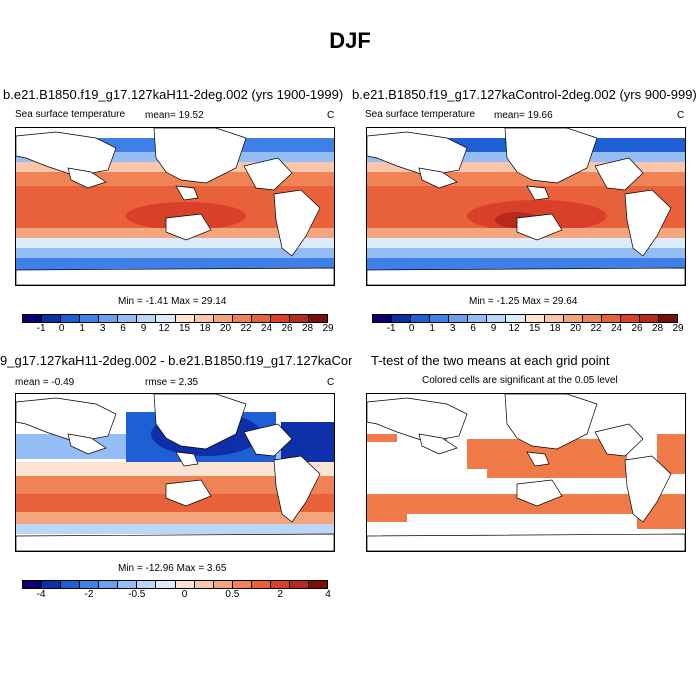  What do you see at coordinates (596, 328) in the screenshot?
I see `colorbar-tick-label: 22` at bounding box center [596, 328].